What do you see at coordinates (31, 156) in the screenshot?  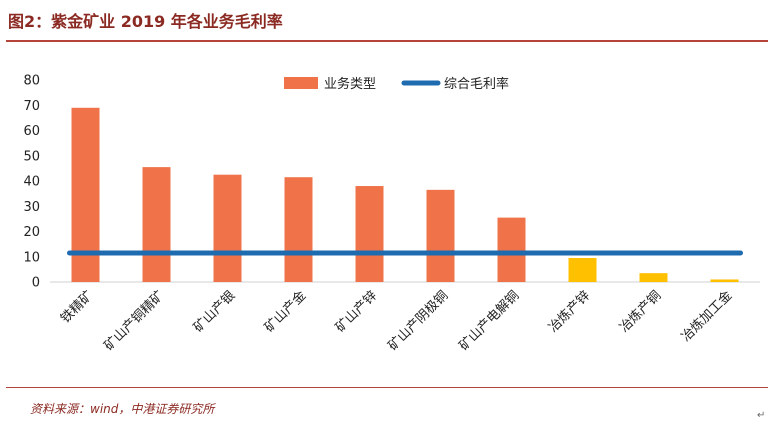 I see `y-tick-label: 50` at bounding box center [31, 156].